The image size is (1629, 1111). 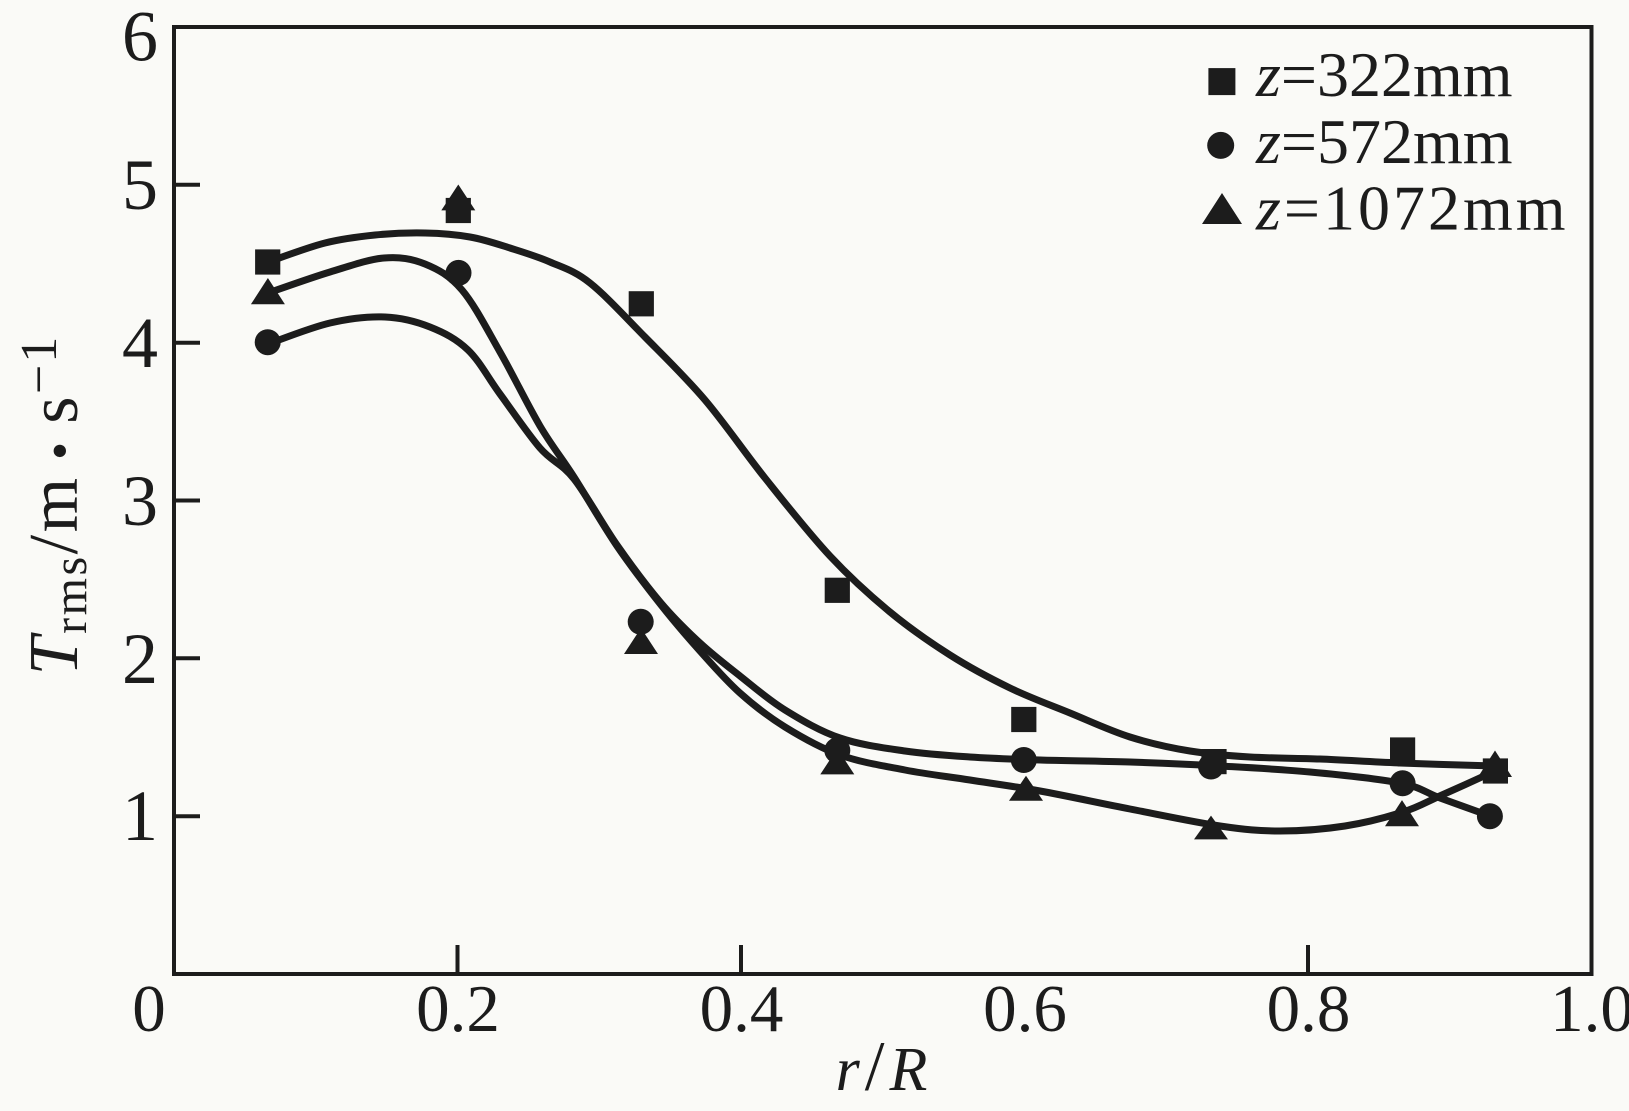 I want to click on svg-text: 3, so click(x=140, y=501).